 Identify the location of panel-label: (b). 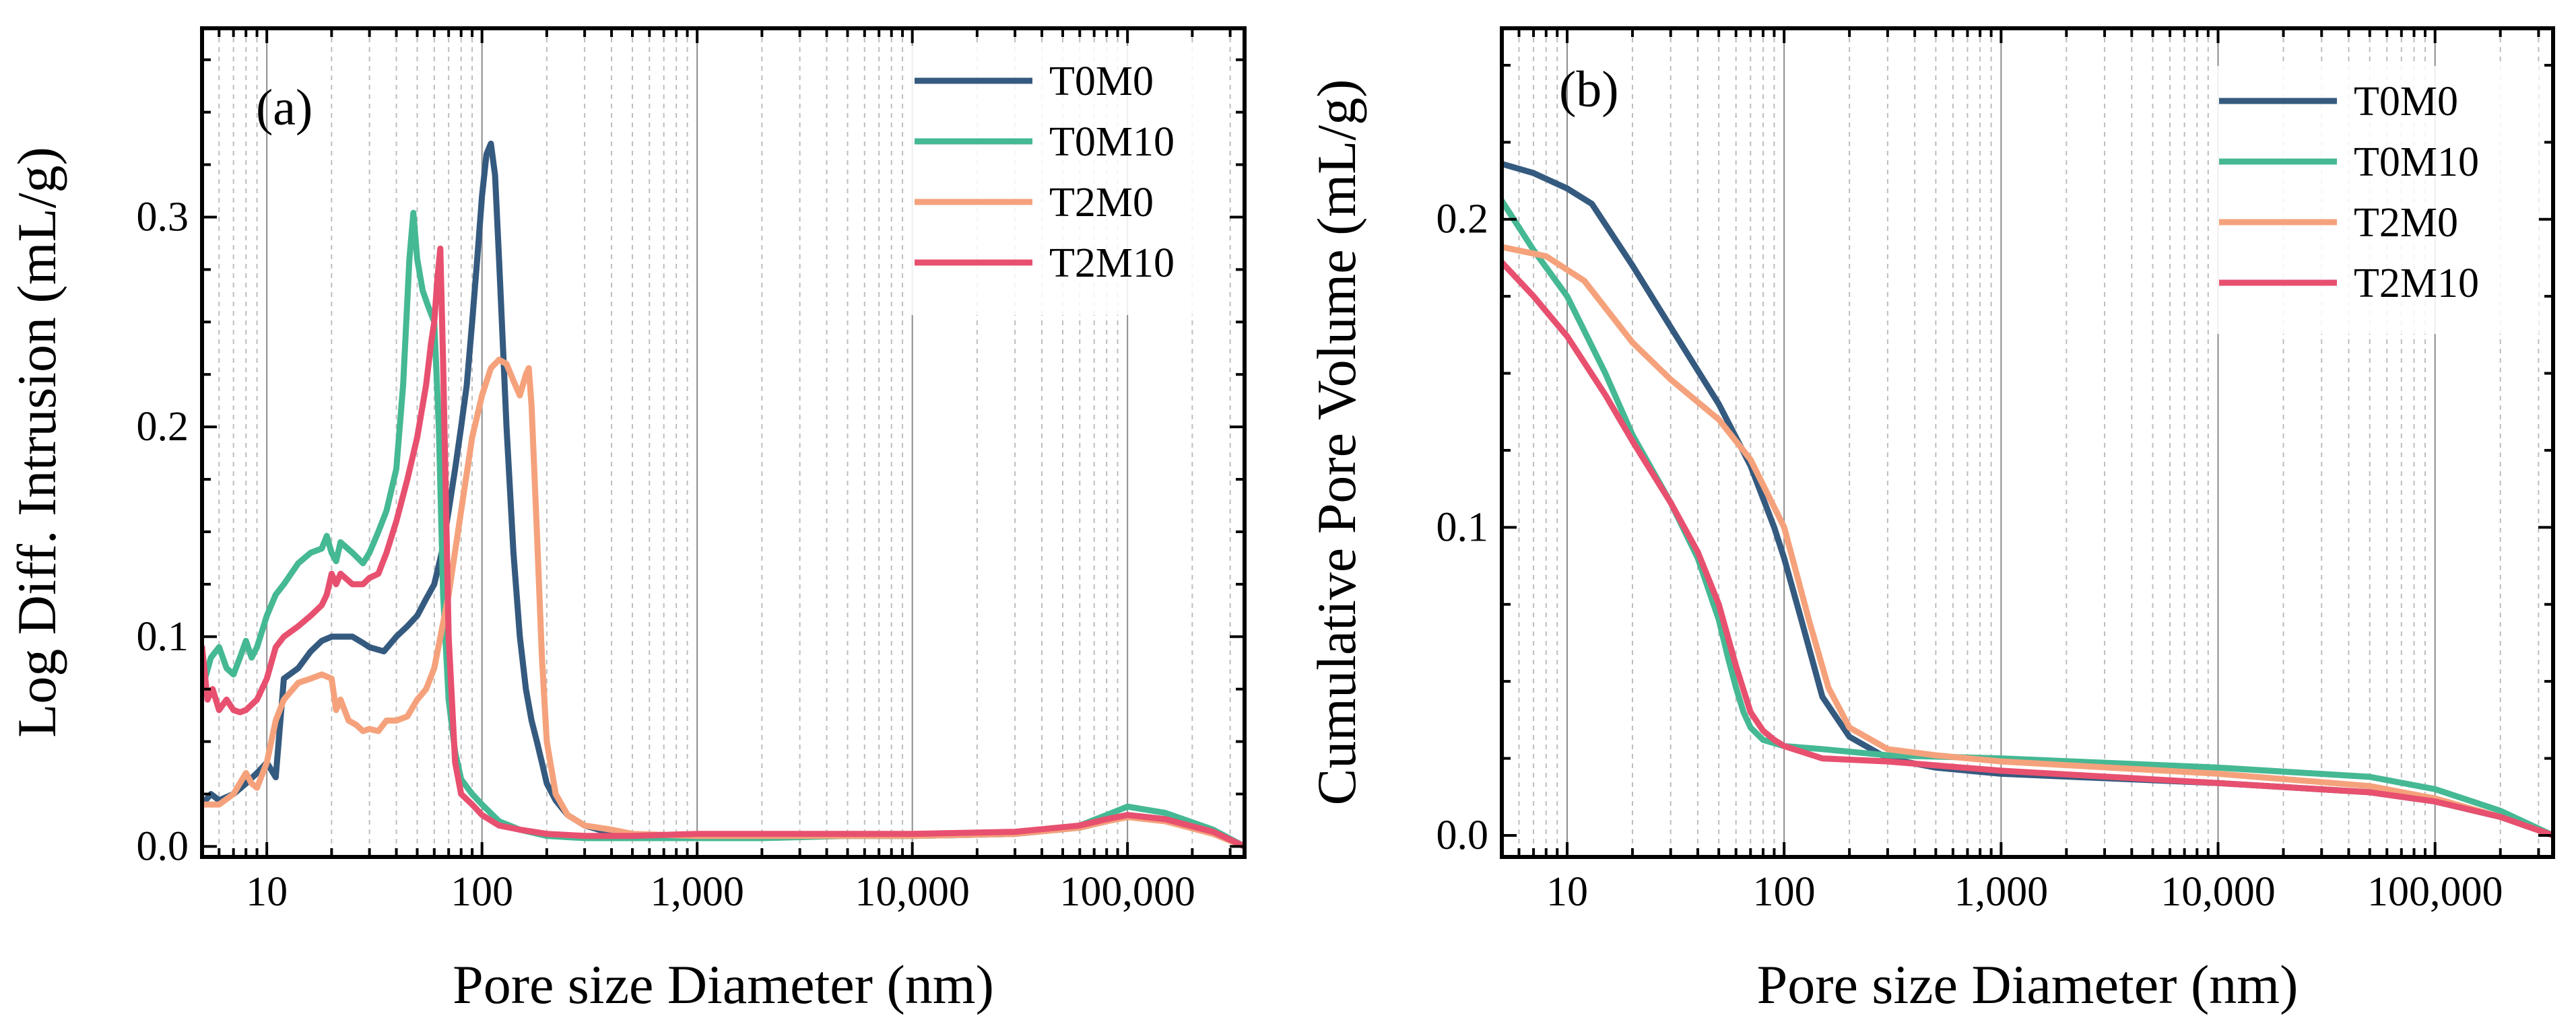
(1589, 89).